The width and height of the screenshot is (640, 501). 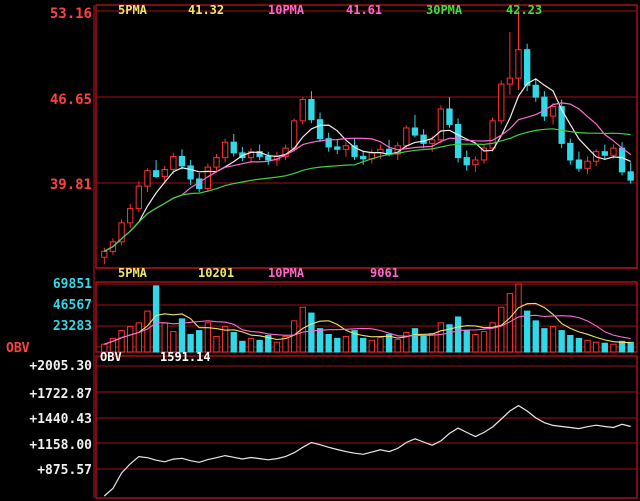 I want to click on volume-tick-mid: 46567, so click(x=72, y=305).